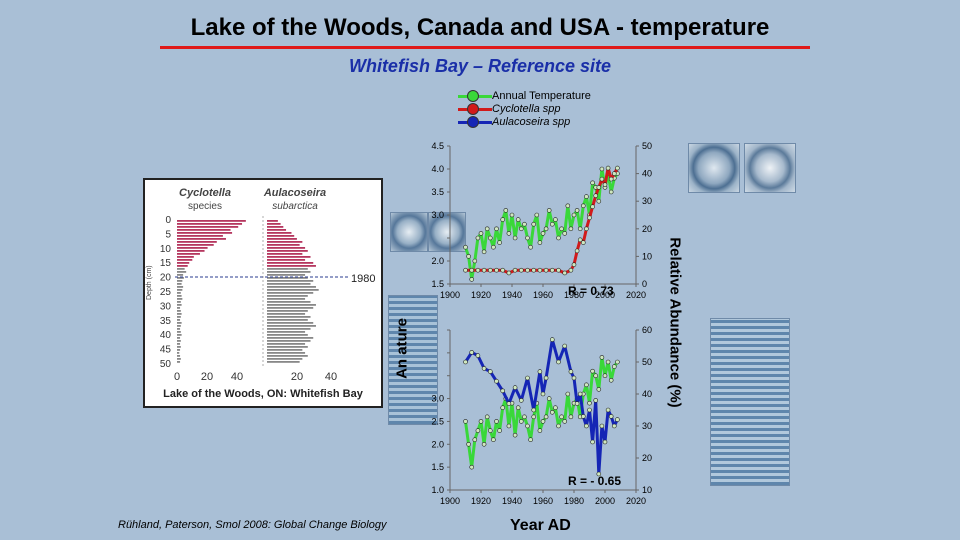 This screenshot has width=960, height=540. What do you see at coordinates (675, 322) in the screenshot?
I see `right-axis-label: Relative Abundance (%)` at bounding box center [675, 322].